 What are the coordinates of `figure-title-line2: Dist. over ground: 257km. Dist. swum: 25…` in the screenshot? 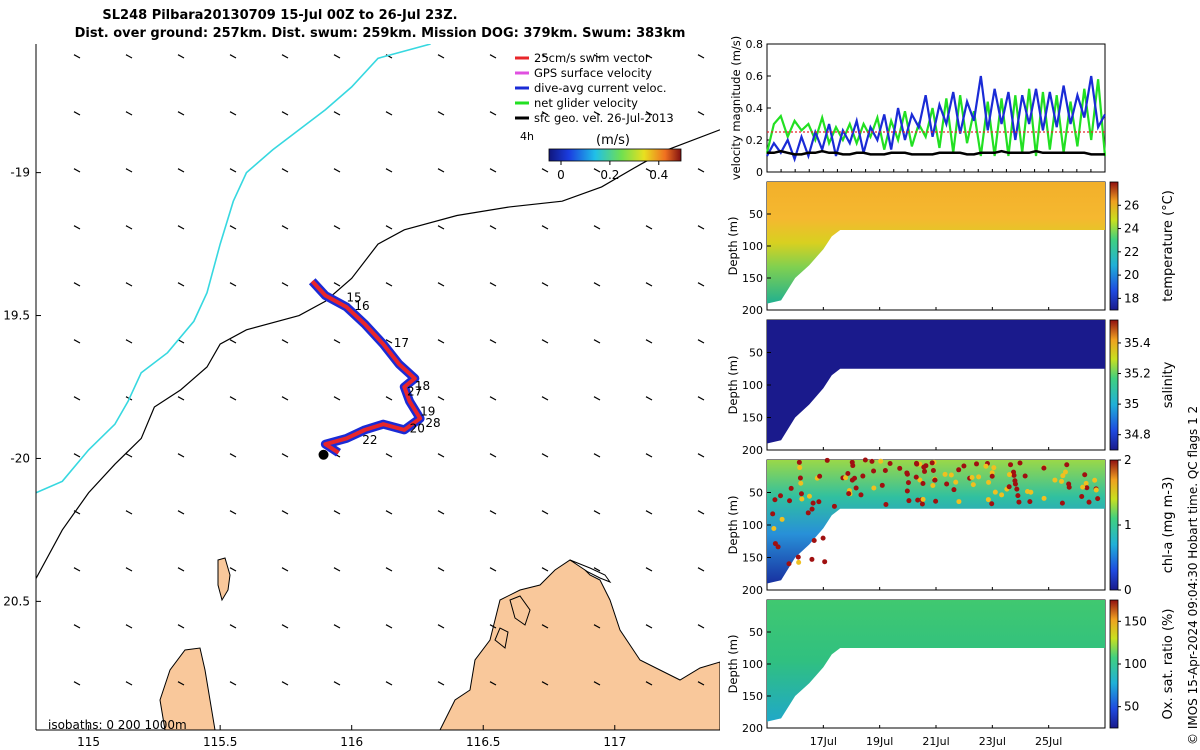 It's located at (380, 33).